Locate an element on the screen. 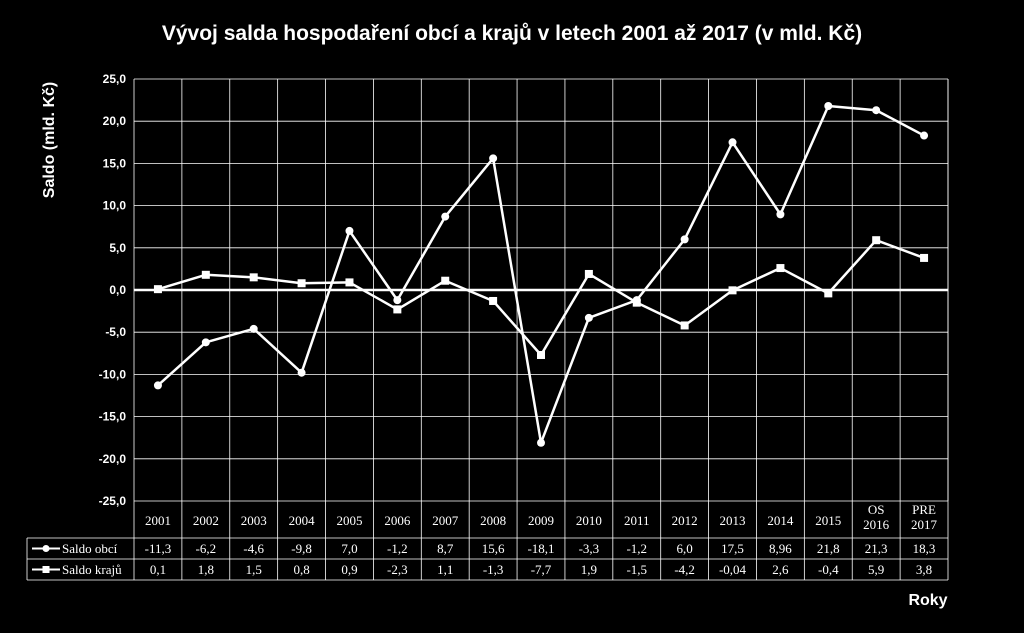  data-label: -11,3 is located at coordinates (158, 548).